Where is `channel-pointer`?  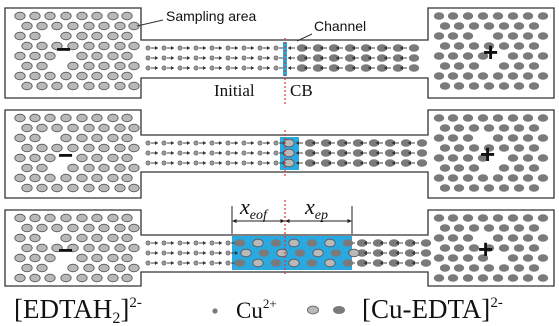
channel-pointer is located at coordinates (304, 37).